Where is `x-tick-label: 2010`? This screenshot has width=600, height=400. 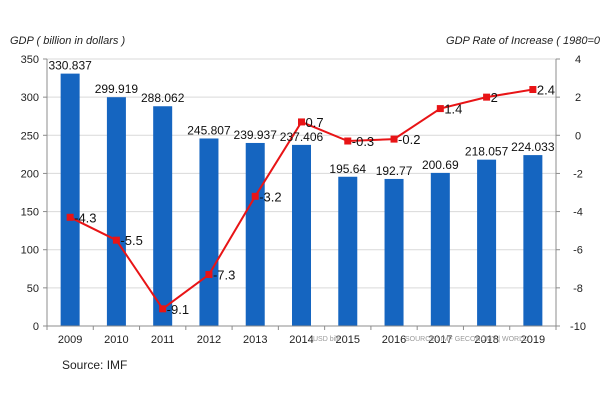
x-tick-label: 2010 is located at coordinates (116, 340).